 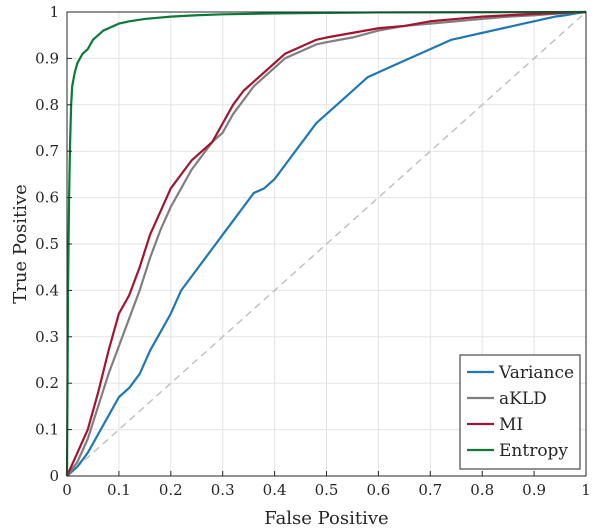 I want to click on y-tick-label: 0.7, so click(x=47, y=151).